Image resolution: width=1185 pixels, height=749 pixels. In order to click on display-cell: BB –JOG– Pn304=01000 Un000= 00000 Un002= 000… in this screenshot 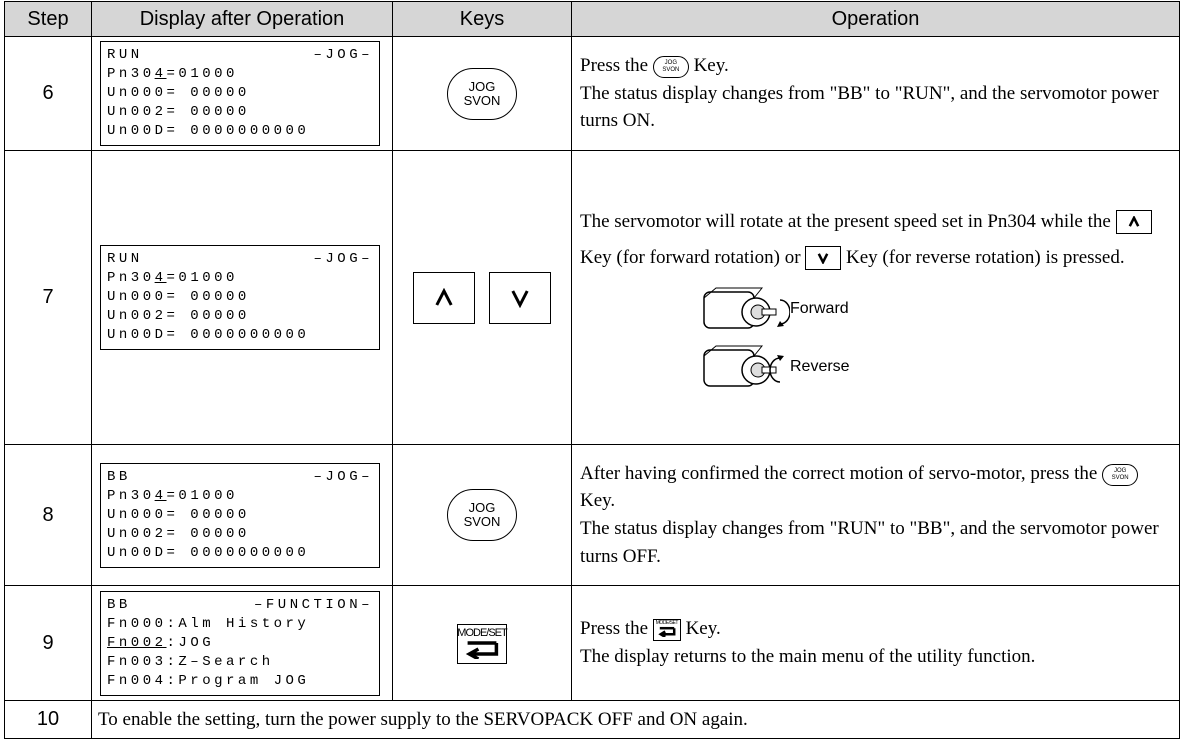, I will do `click(242, 515)`.